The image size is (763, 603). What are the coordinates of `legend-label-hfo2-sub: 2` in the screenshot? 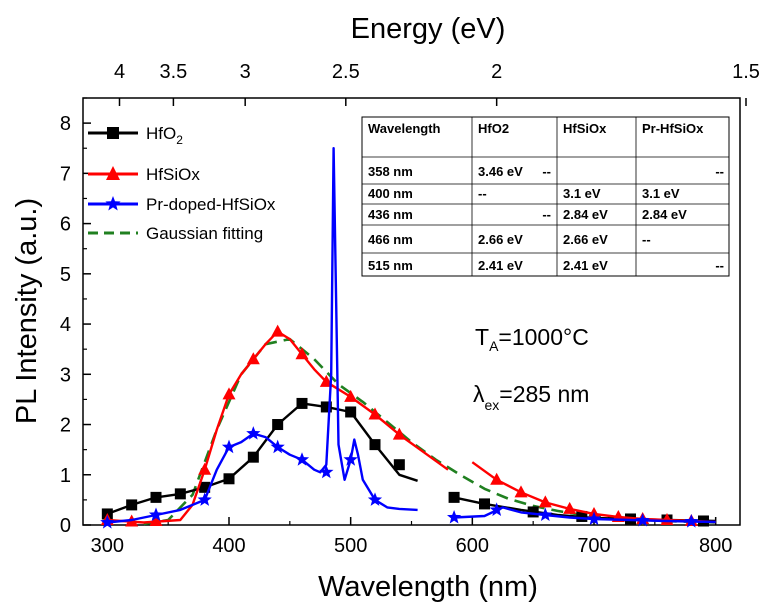 It's located at (179, 140).